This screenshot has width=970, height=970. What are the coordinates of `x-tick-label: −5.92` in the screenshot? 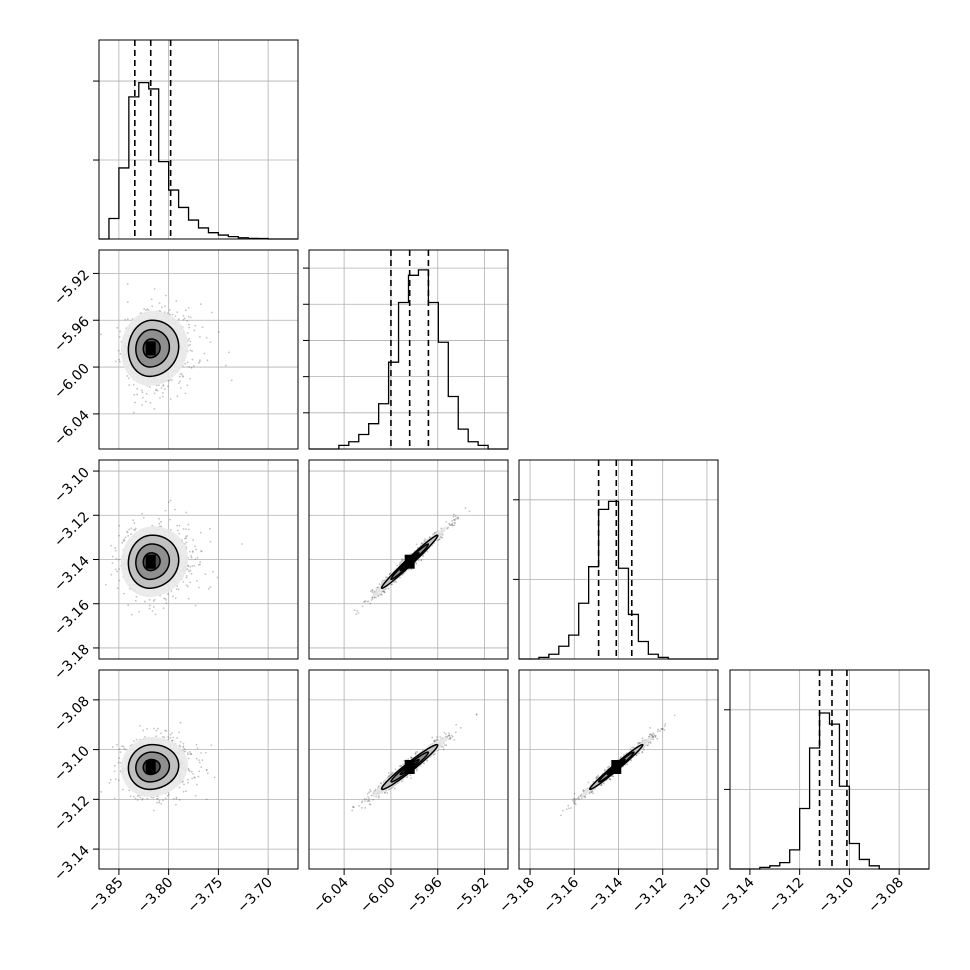 It's located at (472, 896).